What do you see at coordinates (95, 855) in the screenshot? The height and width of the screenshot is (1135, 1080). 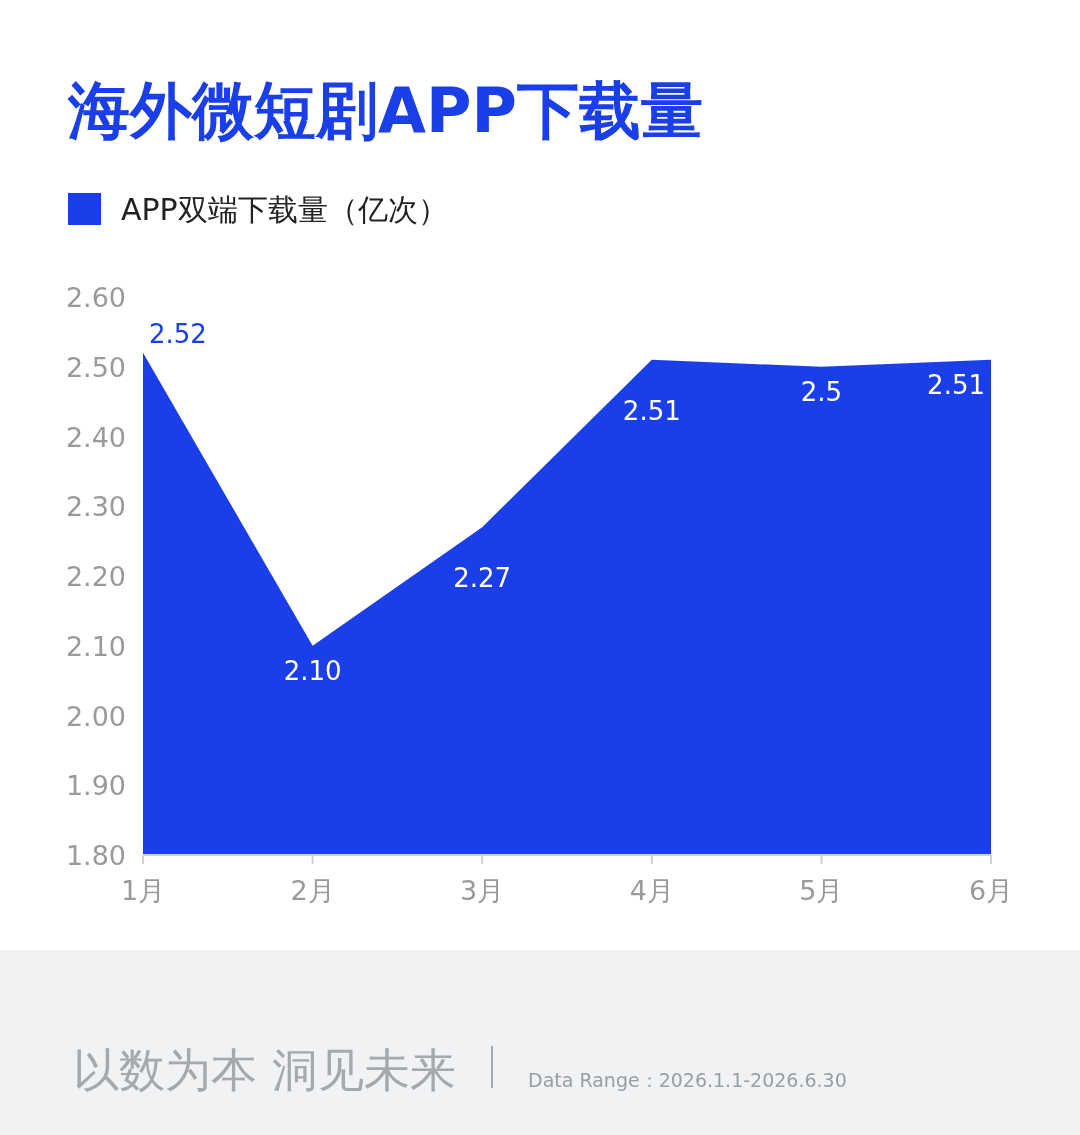 I see `y-tick-label: 1.80` at bounding box center [95, 855].